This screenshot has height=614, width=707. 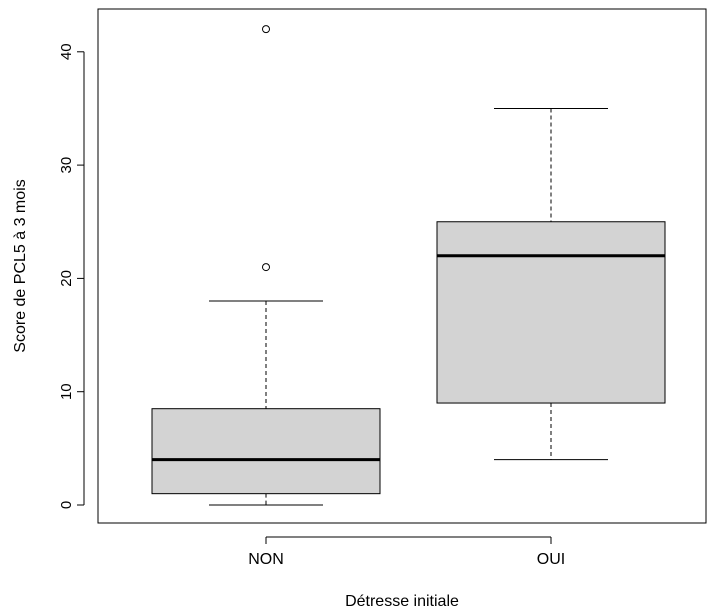 What do you see at coordinates (66, 505) in the screenshot?
I see `y-tick-label: 0` at bounding box center [66, 505].